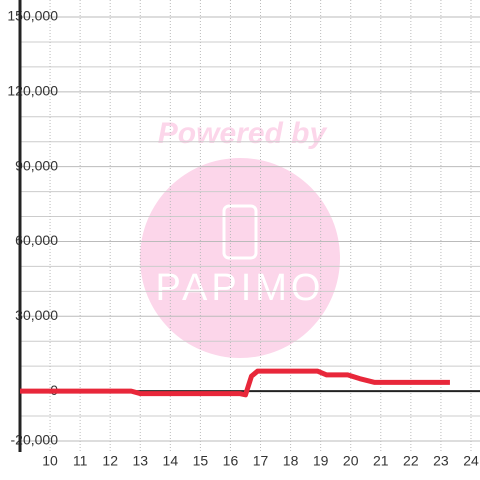 Image resolution: width=480 pixels, height=480 pixels. I want to click on x-tick-label: 19, so click(321, 461).